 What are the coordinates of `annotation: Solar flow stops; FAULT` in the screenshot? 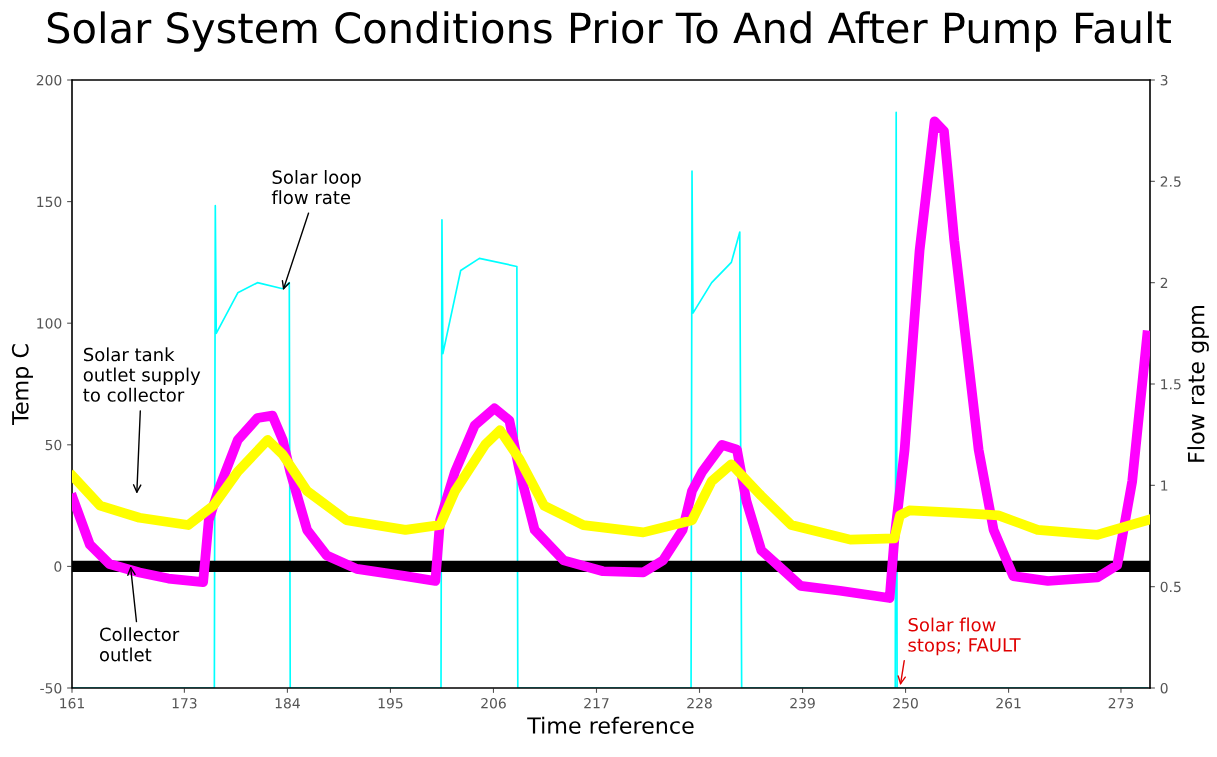 It's located at (964, 636).